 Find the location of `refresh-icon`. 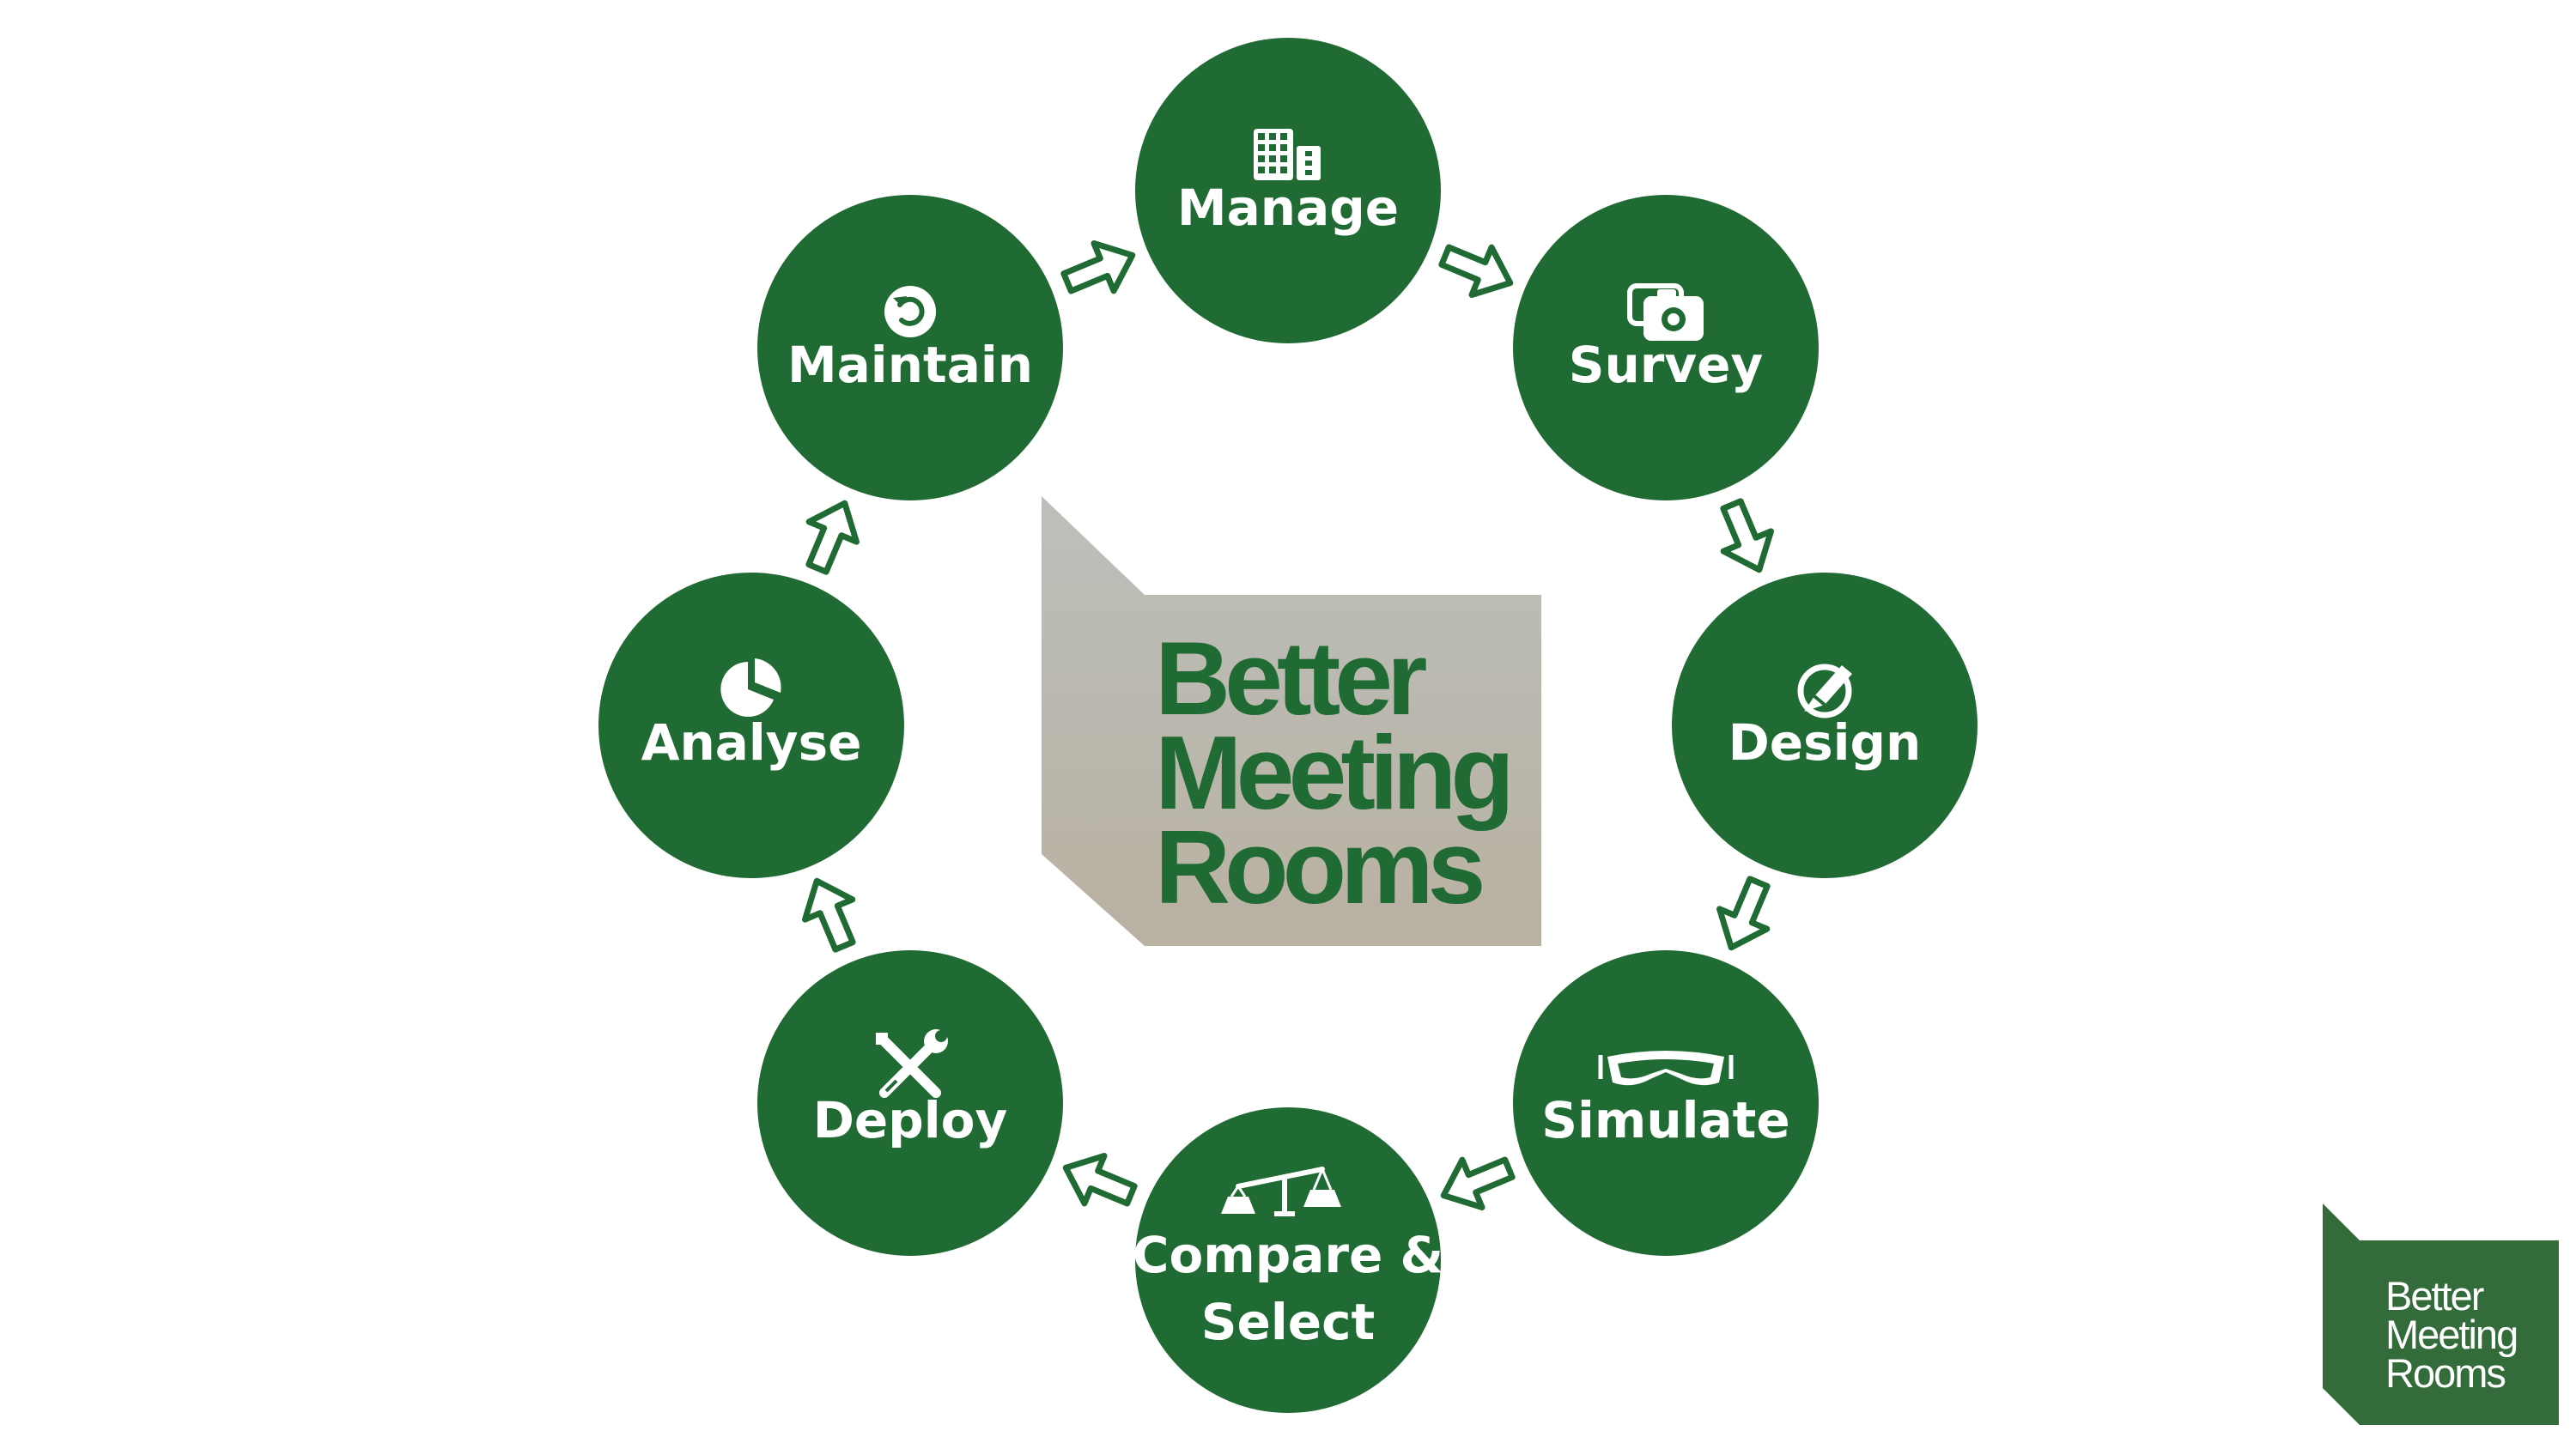

refresh-icon is located at coordinates (910, 311).